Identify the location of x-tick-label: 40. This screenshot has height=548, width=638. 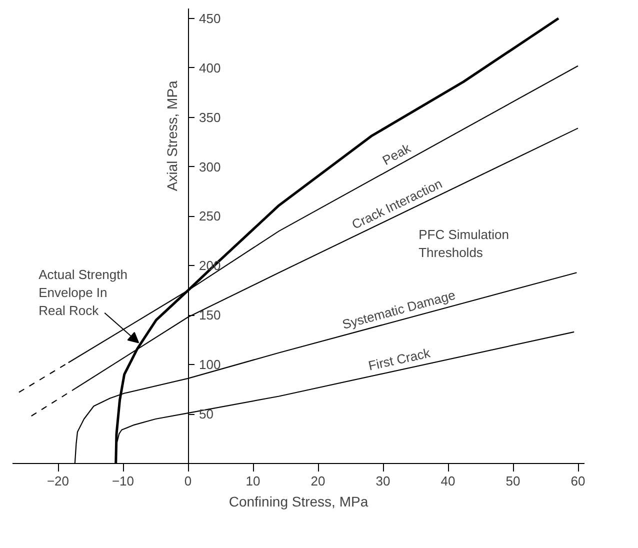
(448, 481).